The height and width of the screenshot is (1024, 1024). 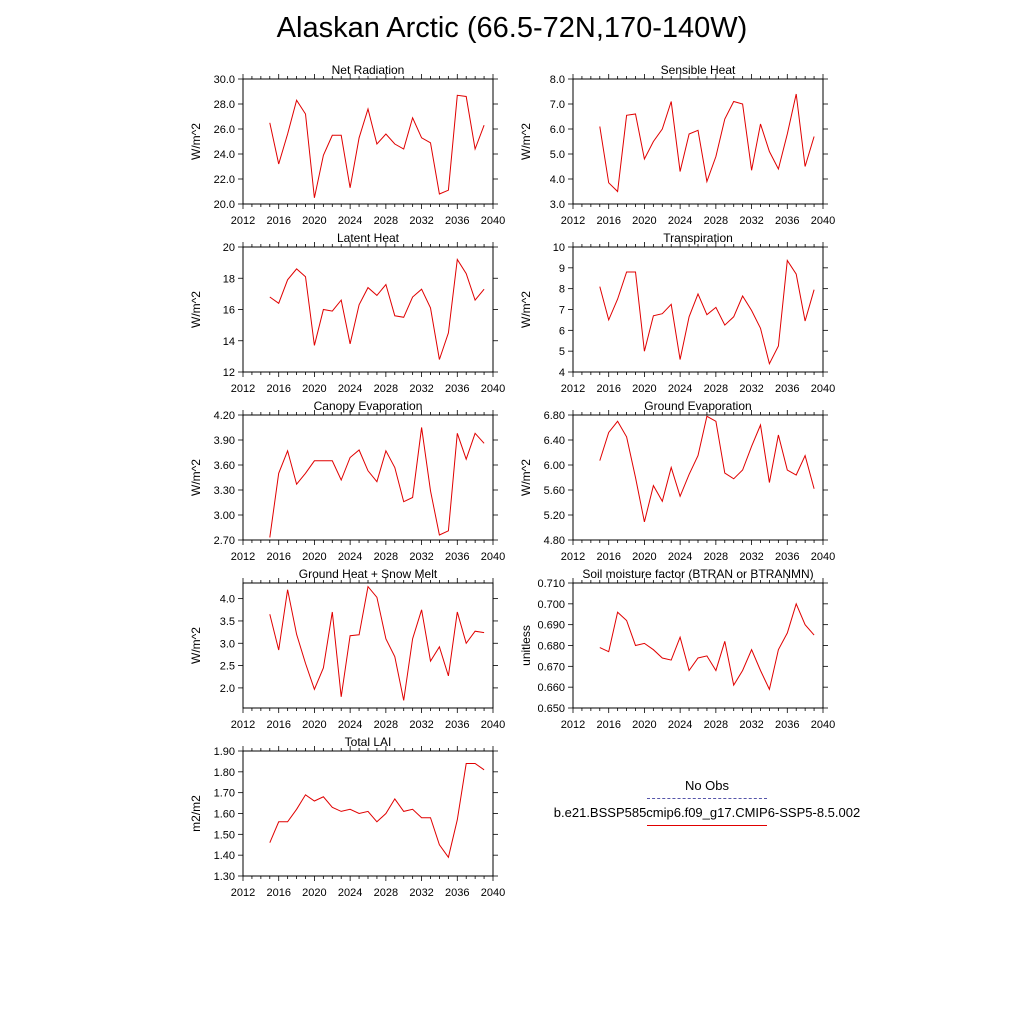 I want to click on legend-label-obs: No Obs, so click(x=707, y=785).